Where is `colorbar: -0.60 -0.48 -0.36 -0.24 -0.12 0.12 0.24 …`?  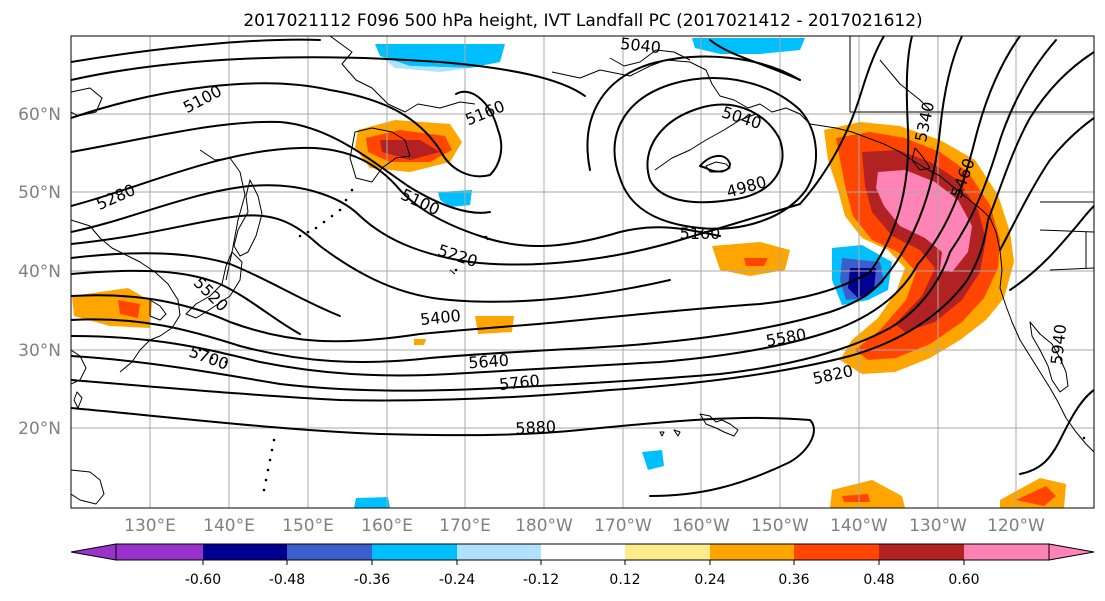 colorbar: -0.60 -0.48 -0.36 -0.24 -0.12 0.12 0.24 … is located at coordinates (582, 565).